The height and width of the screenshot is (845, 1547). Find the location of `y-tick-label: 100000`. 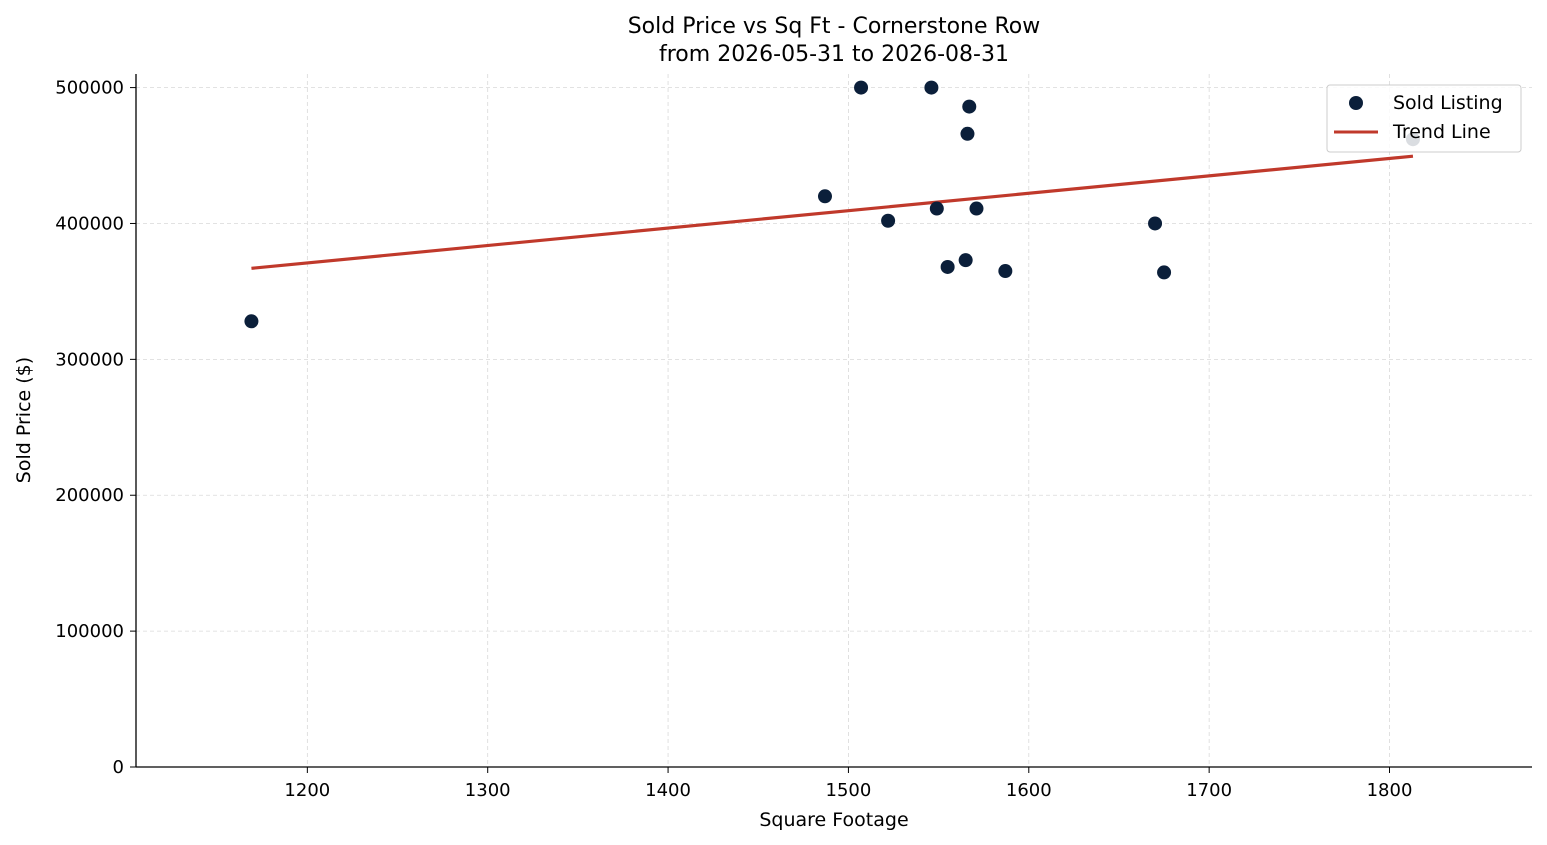

y-tick-label: 100000 is located at coordinates (89, 631).